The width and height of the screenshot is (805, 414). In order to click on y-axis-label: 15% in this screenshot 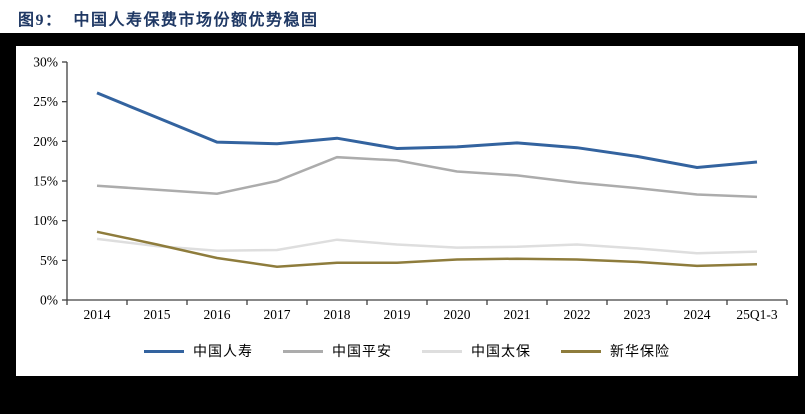, I will do `click(45, 181)`.